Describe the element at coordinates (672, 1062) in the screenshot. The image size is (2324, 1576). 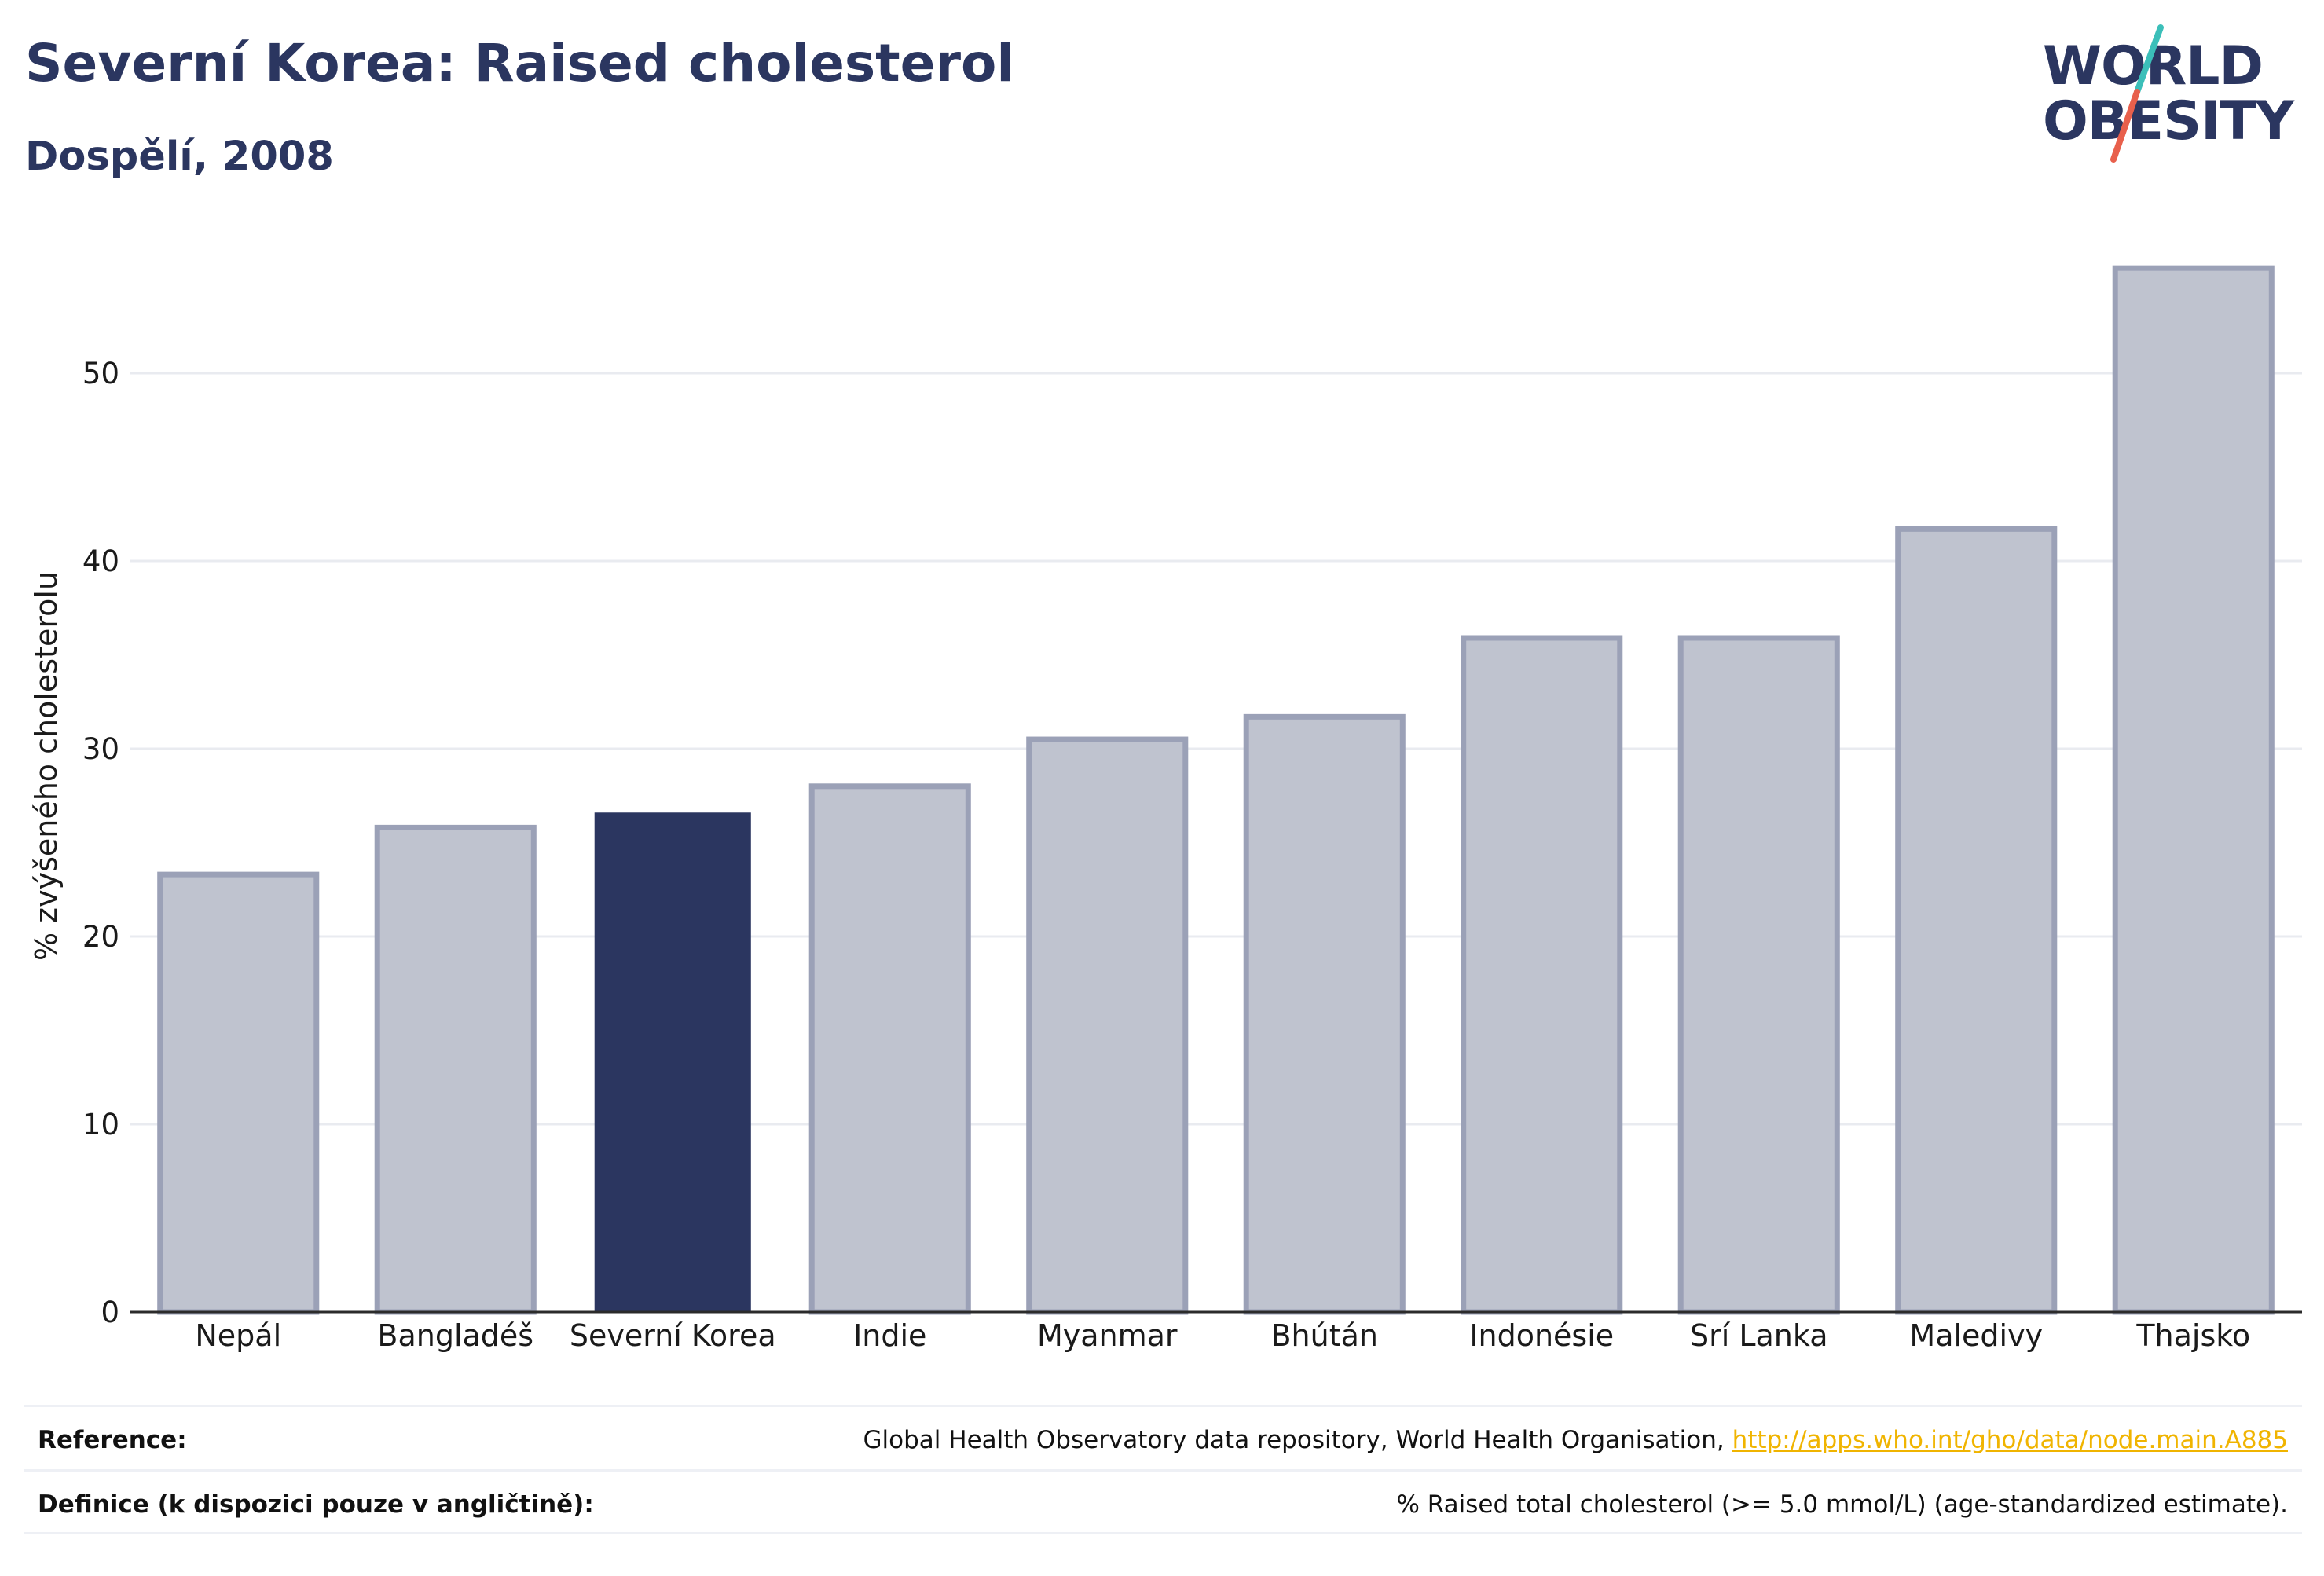
I see `bar-severní-korea` at that location.